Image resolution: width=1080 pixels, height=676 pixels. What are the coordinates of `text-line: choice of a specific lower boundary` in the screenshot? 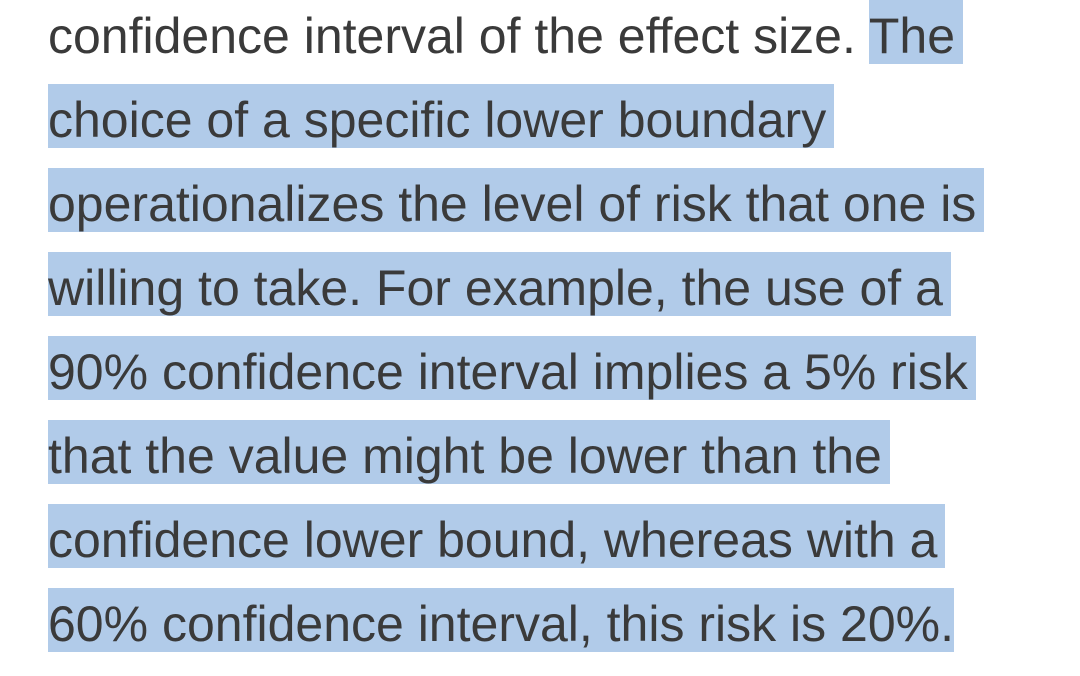 It's located at (564, 120).